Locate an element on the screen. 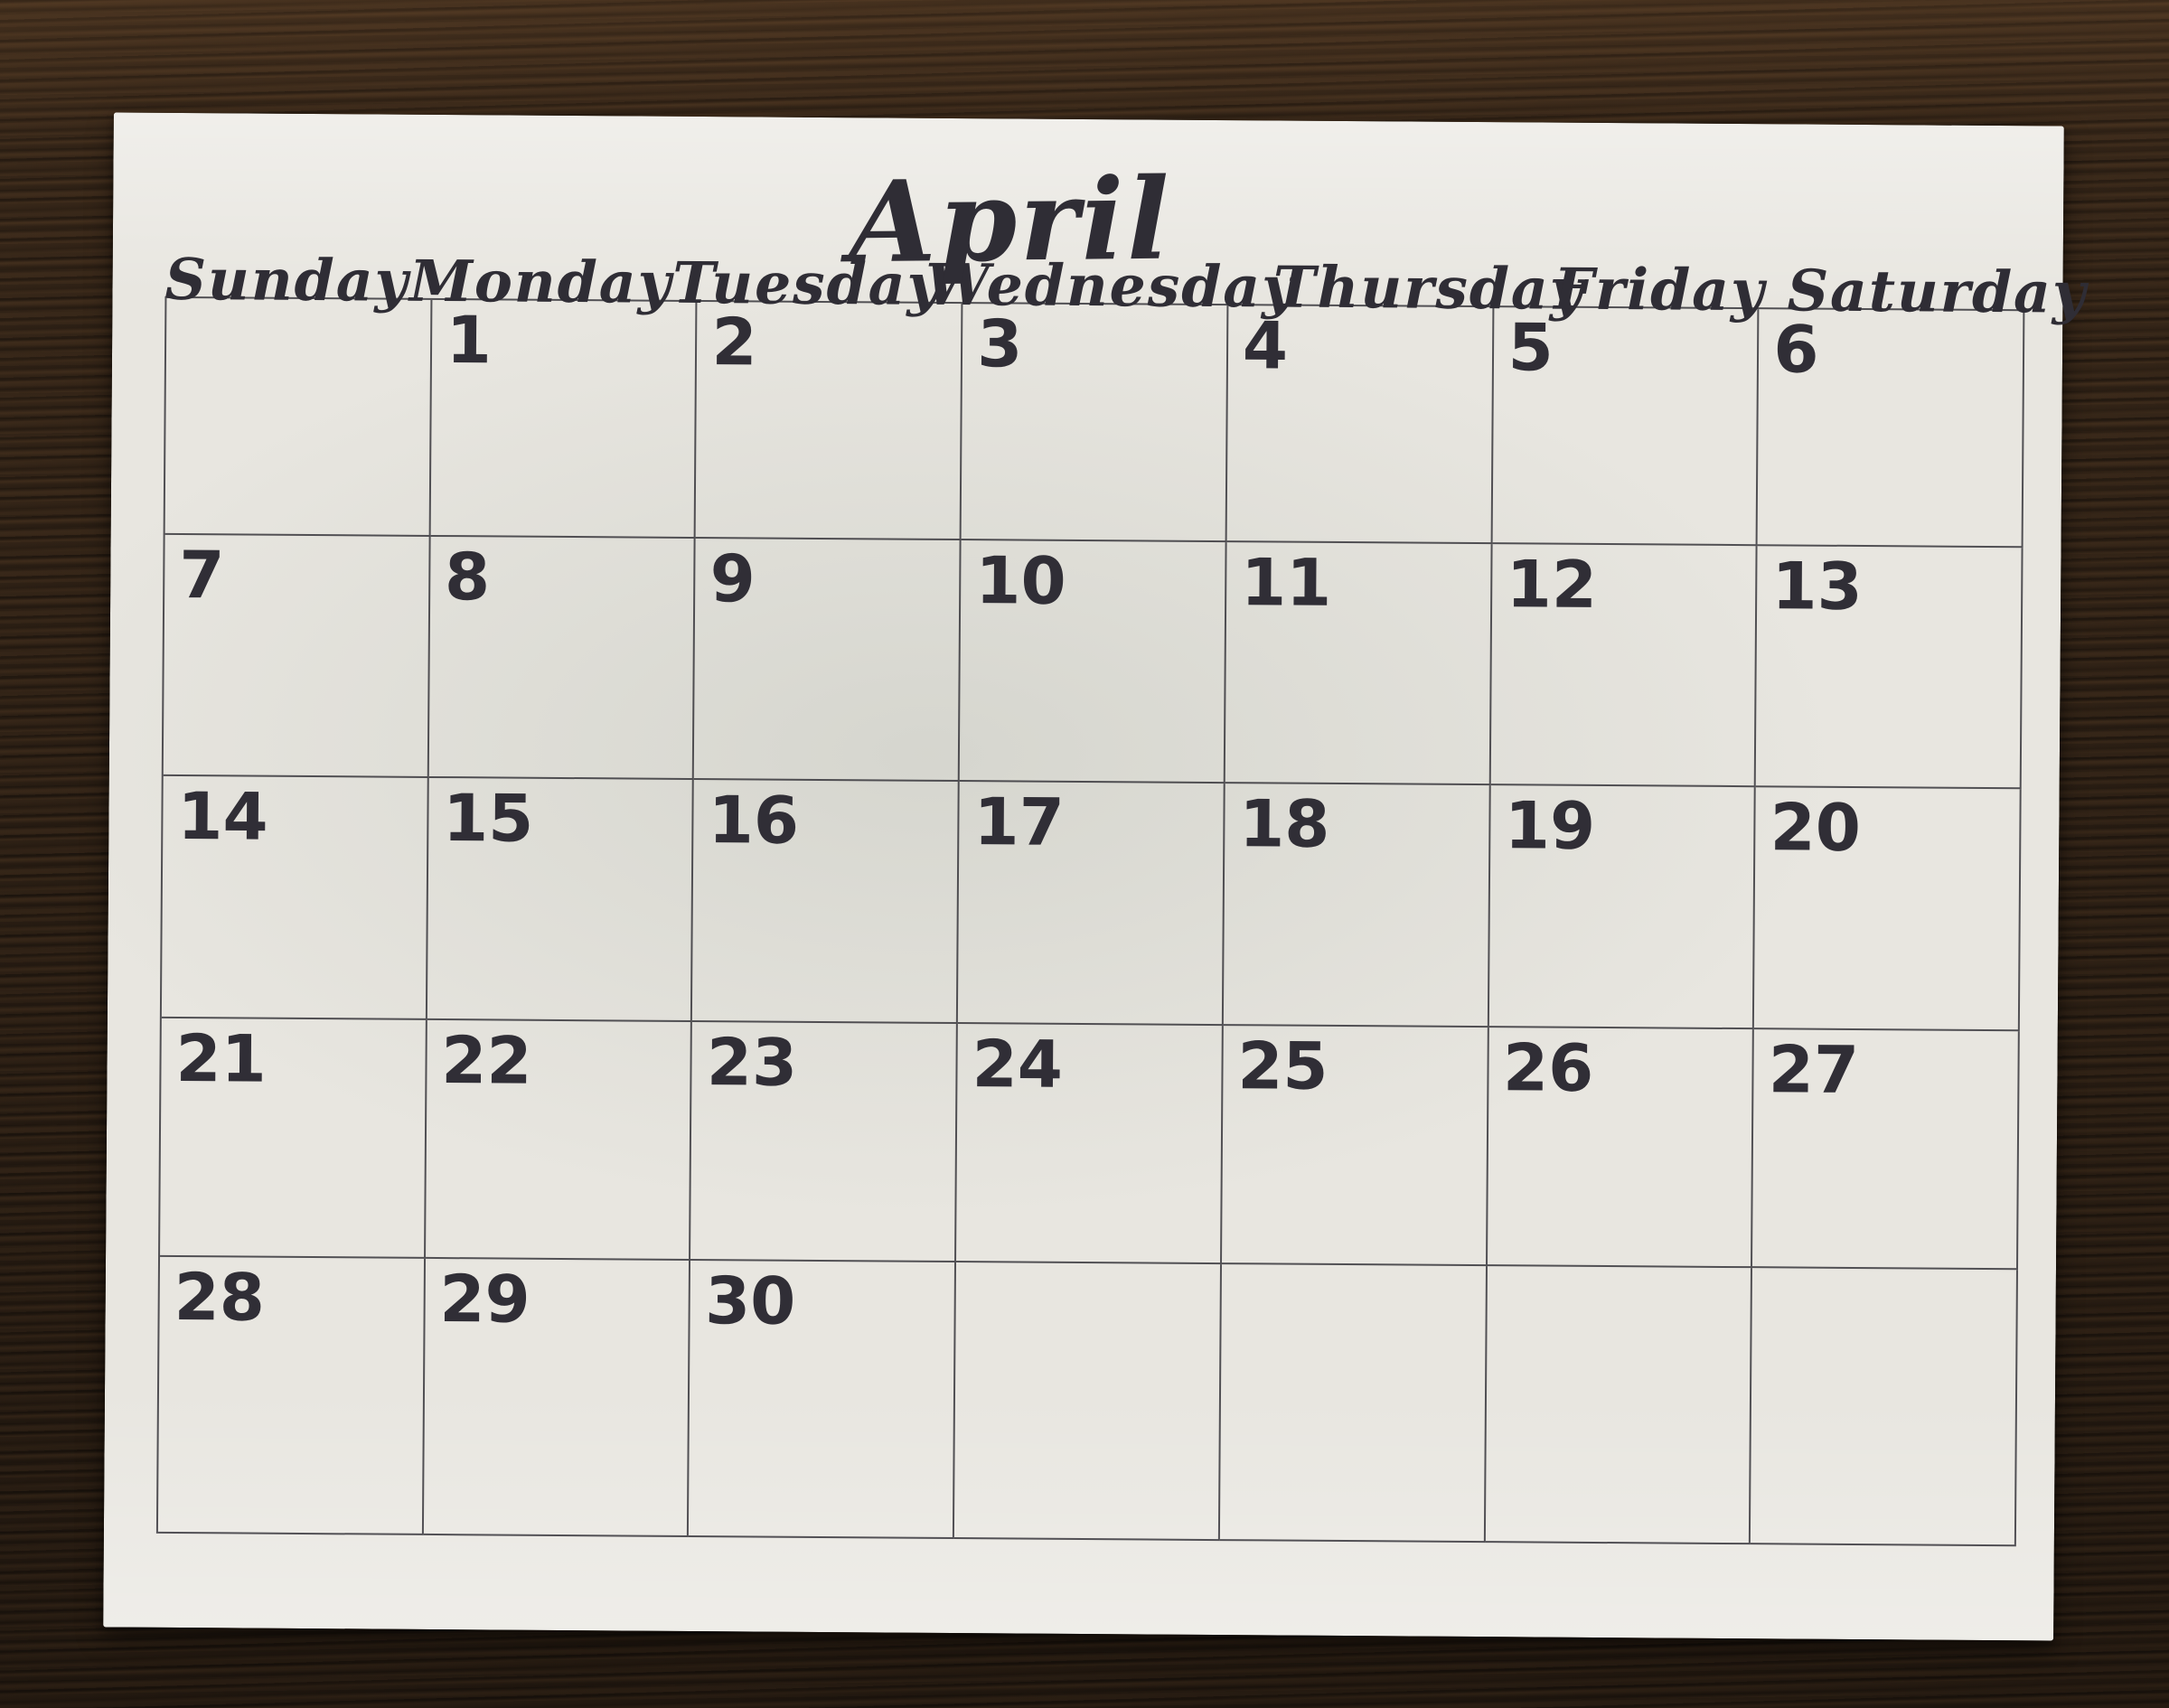 This screenshot has width=2169, height=1708. day-cell: 20 is located at coordinates (1888, 909).